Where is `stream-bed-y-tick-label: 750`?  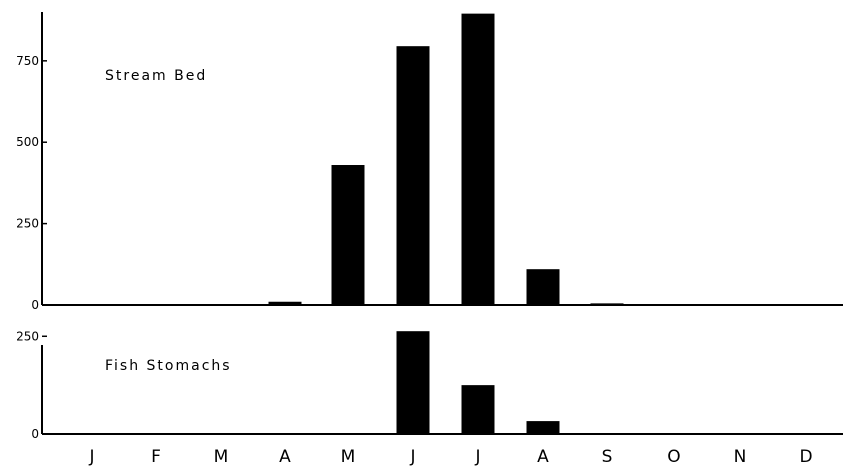 stream-bed-y-tick-label: 750 is located at coordinates (27, 61).